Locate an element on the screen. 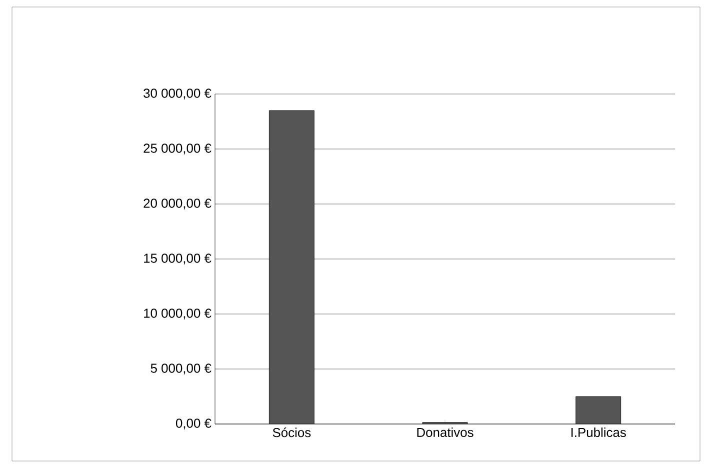 The image size is (706, 469). x-tick-label: Donativos is located at coordinates (445, 433).